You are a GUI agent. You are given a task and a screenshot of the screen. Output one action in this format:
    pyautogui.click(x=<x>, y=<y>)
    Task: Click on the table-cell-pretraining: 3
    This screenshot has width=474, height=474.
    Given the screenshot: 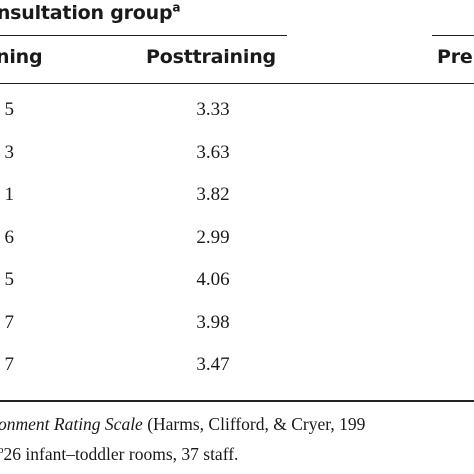 What is the action you would take?
    pyautogui.click(x=9, y=152)
    